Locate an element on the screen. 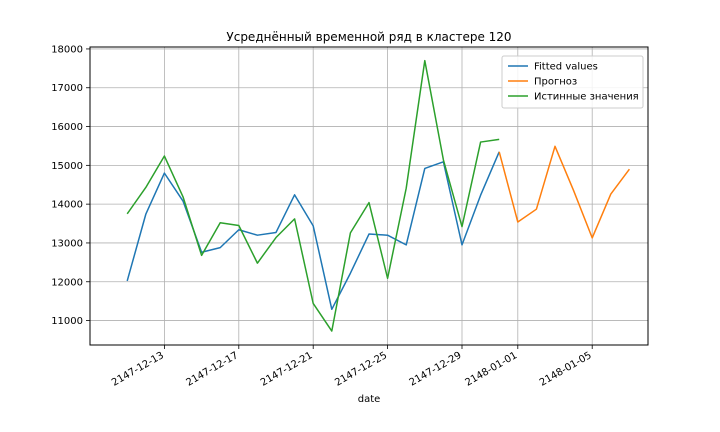  y-tick-label: 13000 is located at coordinates (67, 243).